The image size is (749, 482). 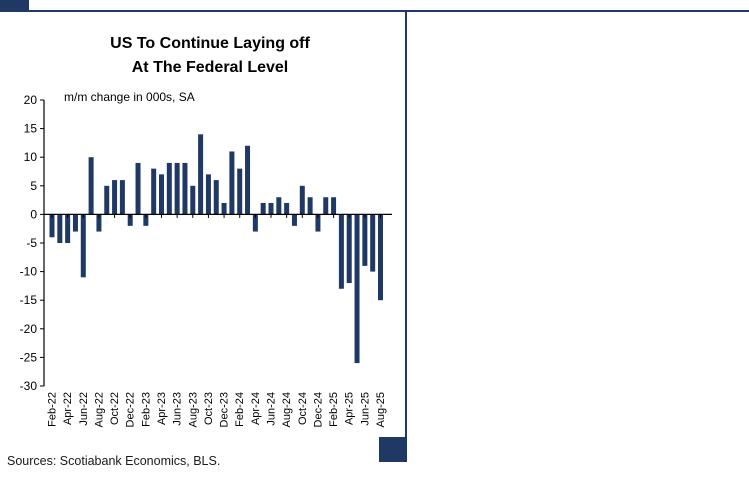 What do you see at coordinates (256, 408) in the screenshot?
I see `x-axis-tick-label: Apr-24` at bounding box center [256, 408].